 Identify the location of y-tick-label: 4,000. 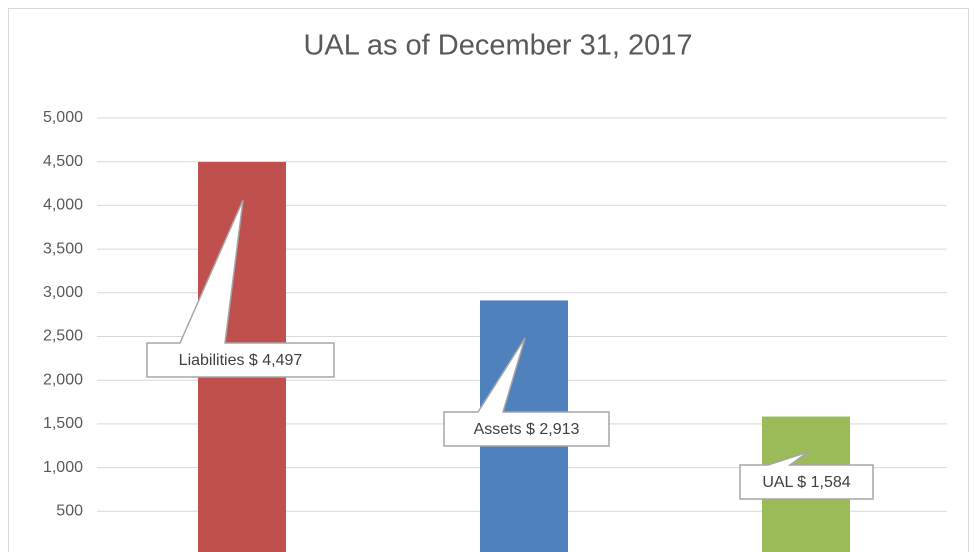
(63, 205).